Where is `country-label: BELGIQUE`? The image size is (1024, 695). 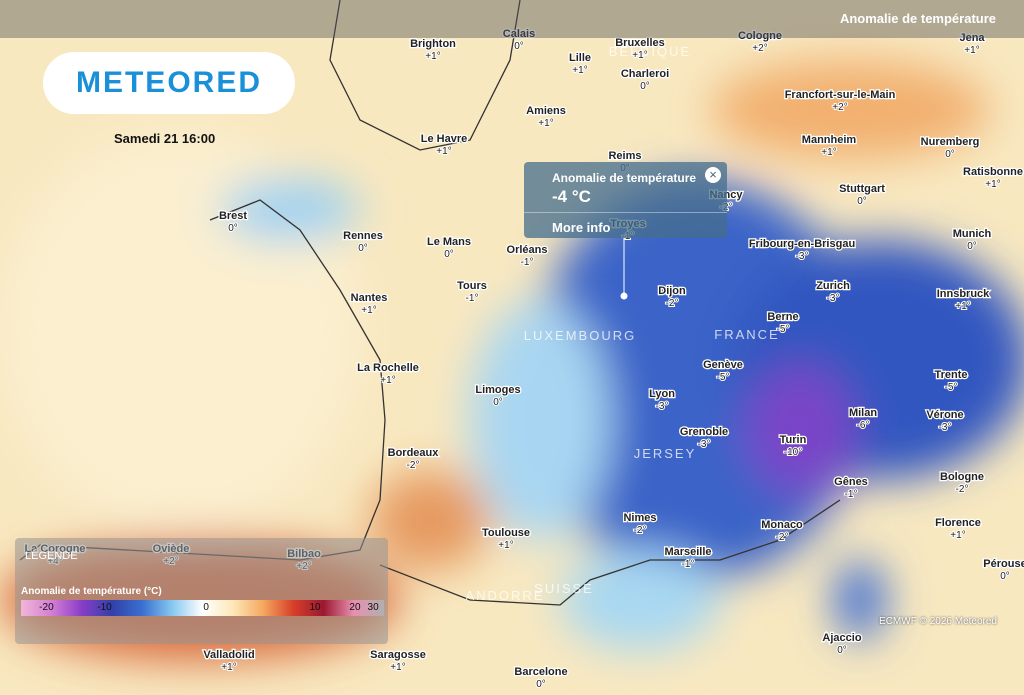
country-label: BELGIQUE is located at coordinates (650, 51).